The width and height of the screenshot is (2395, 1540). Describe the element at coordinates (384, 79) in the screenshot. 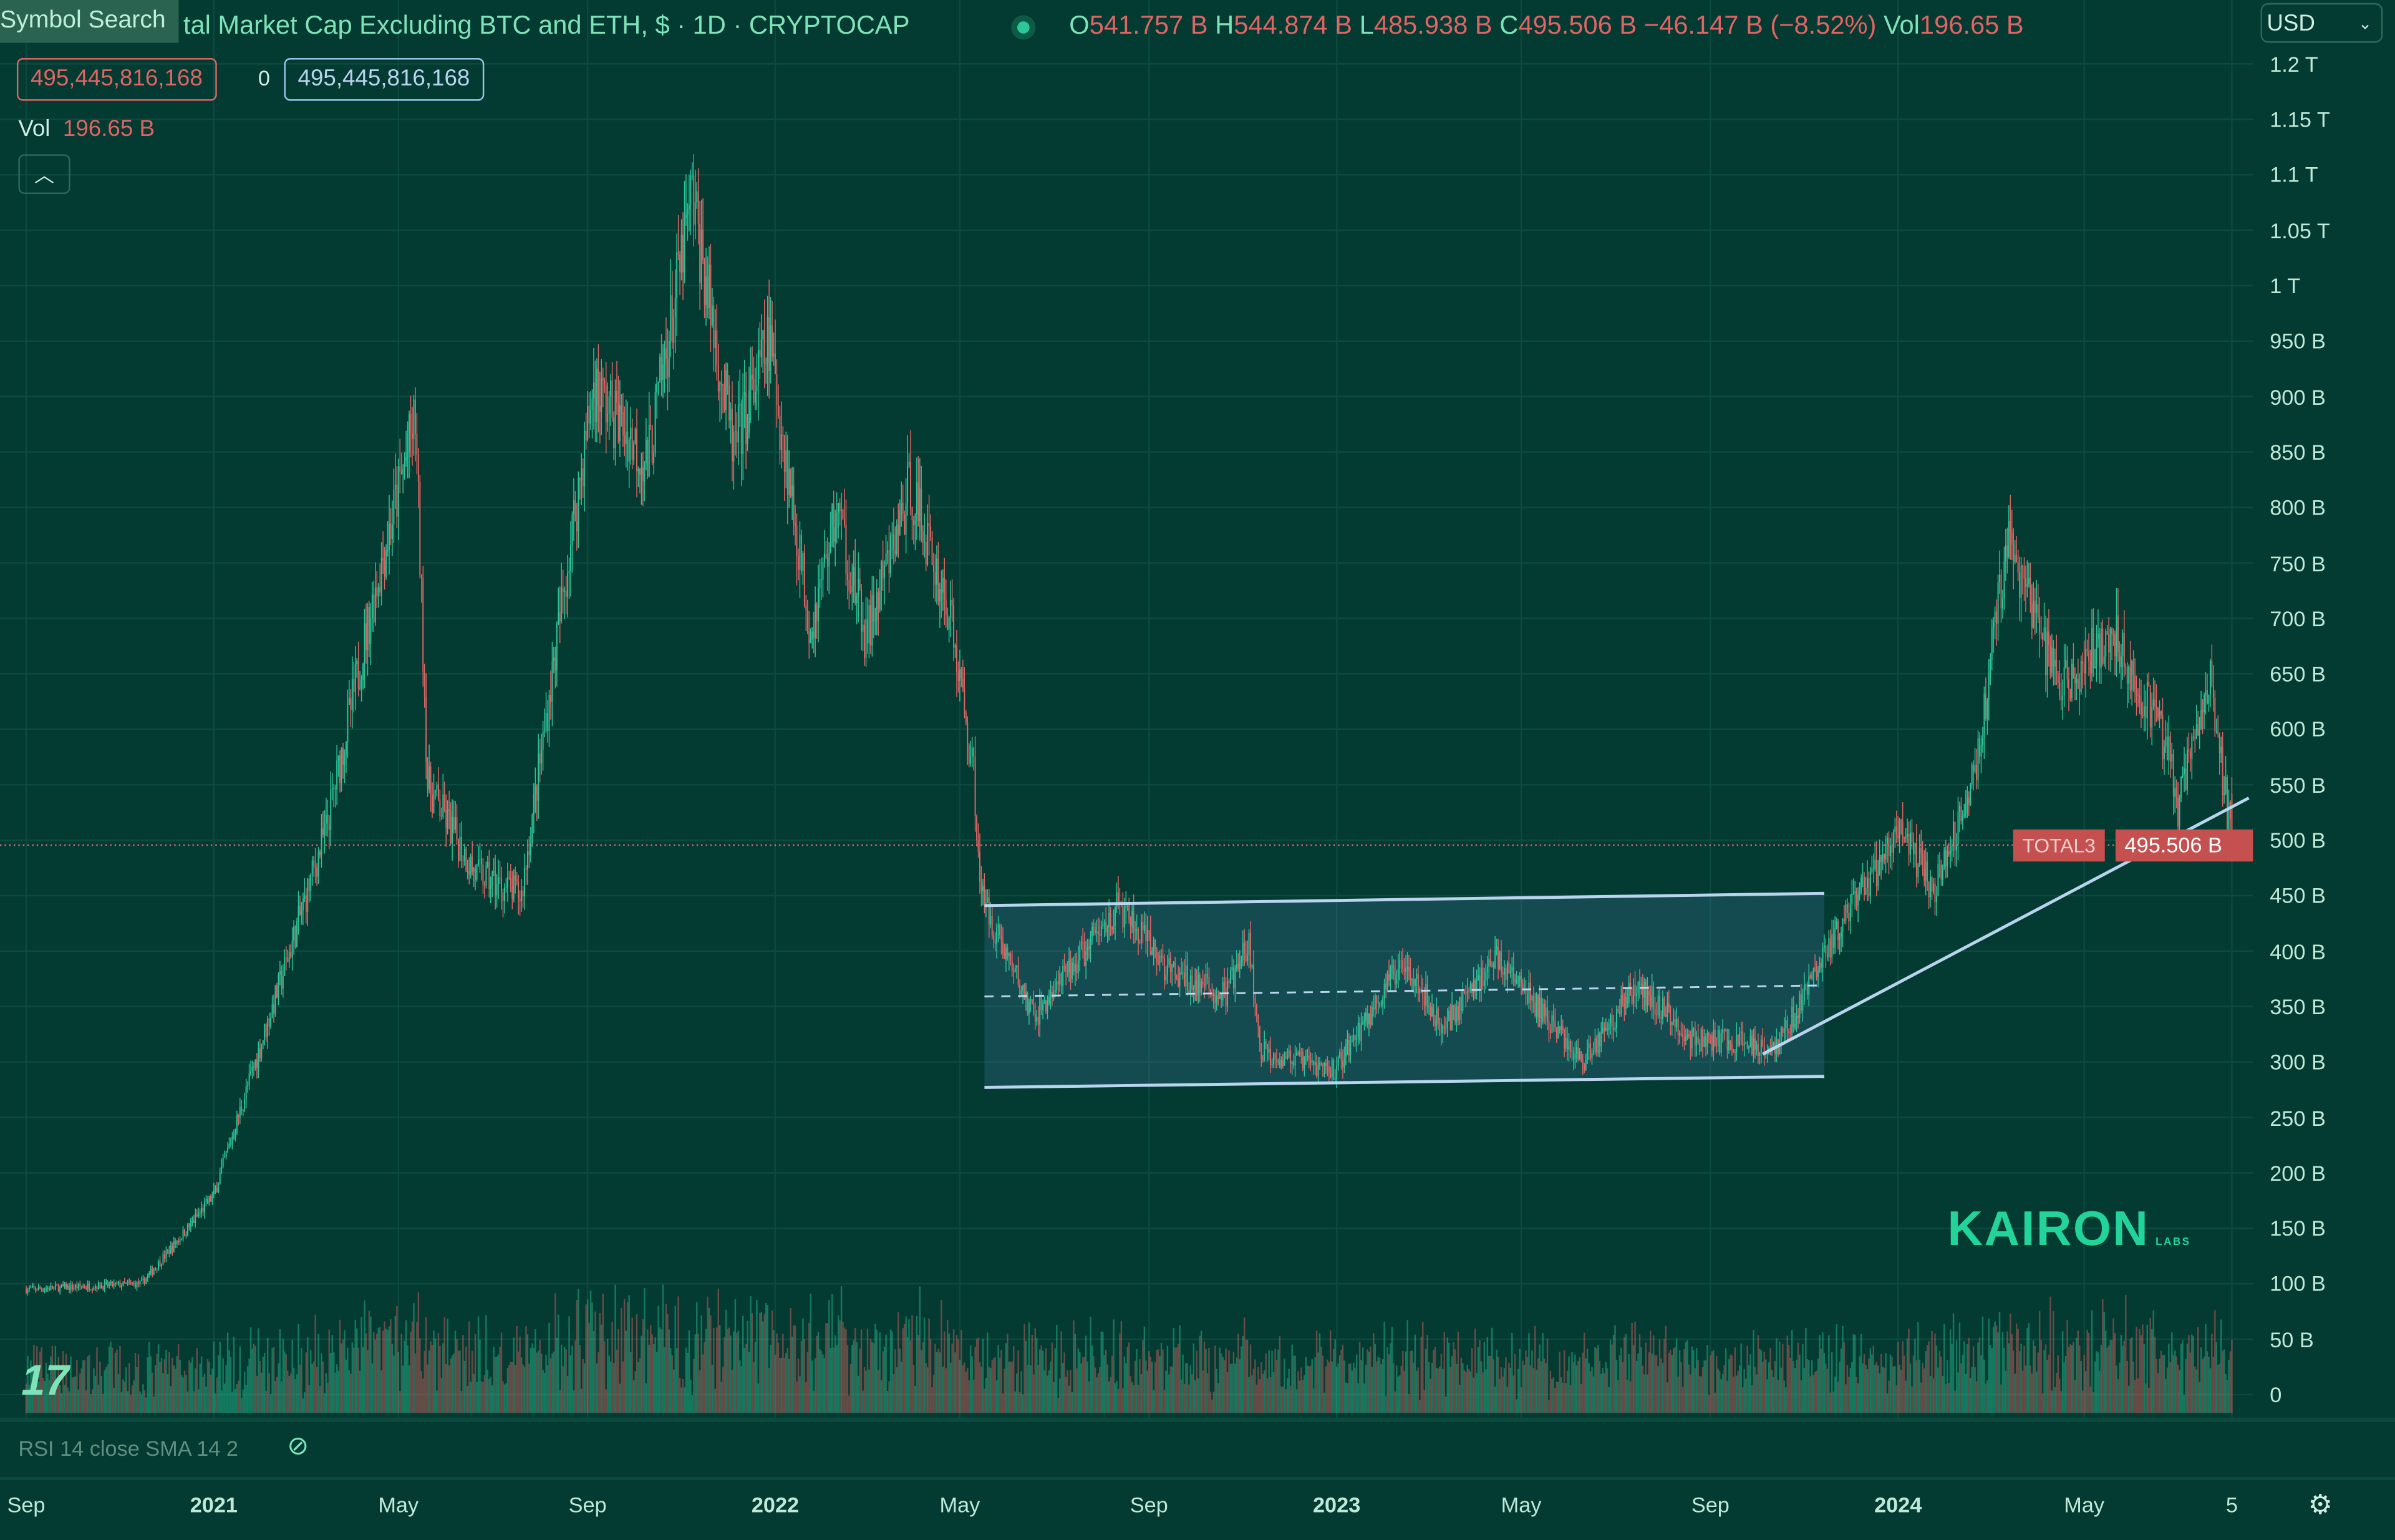

I see `buy-button: 495,445,816,168` at that location.